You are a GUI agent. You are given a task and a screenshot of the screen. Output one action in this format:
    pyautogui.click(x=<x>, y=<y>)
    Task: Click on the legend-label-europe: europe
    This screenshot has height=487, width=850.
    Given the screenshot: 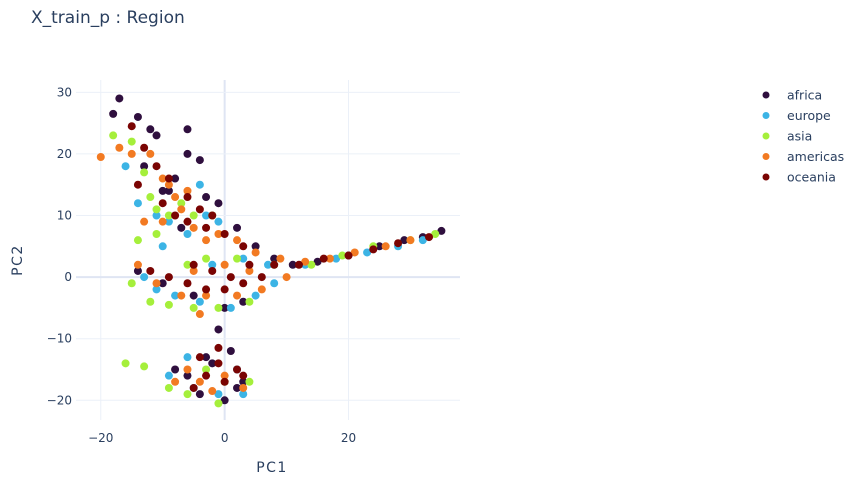 What is the action you would take?
    pyautogui.click(x=809, y=115)
    